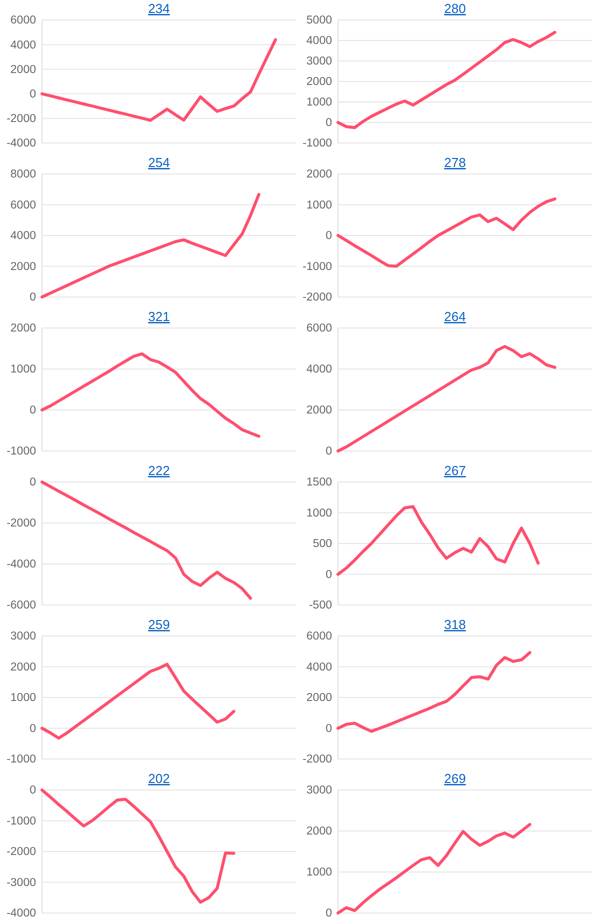 The height and width of the screenshot is (924, 592). What do you see at coordinates (159, 778) in the screenshot?
I see `chart-title: 202` at bounding box center [159, 778].